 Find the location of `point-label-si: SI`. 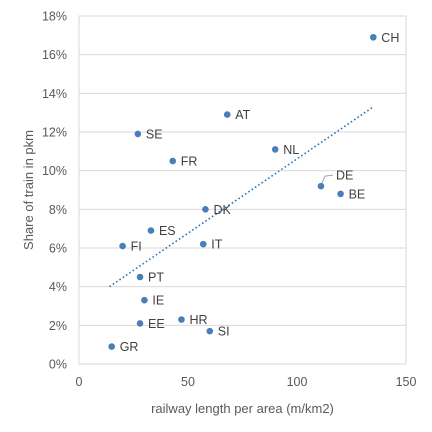

point-label-si: SI is located at coordinates (224, 332).